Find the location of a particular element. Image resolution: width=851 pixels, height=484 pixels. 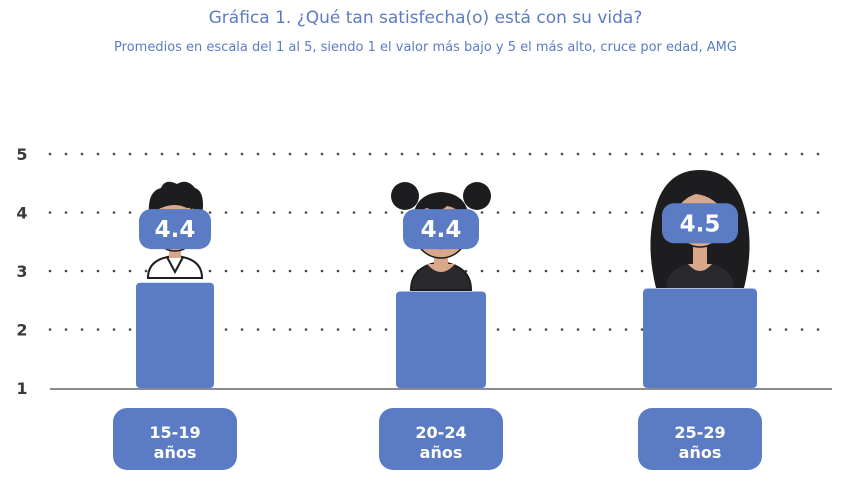

category-label: 25-29 is located at coordinates (699, 432).